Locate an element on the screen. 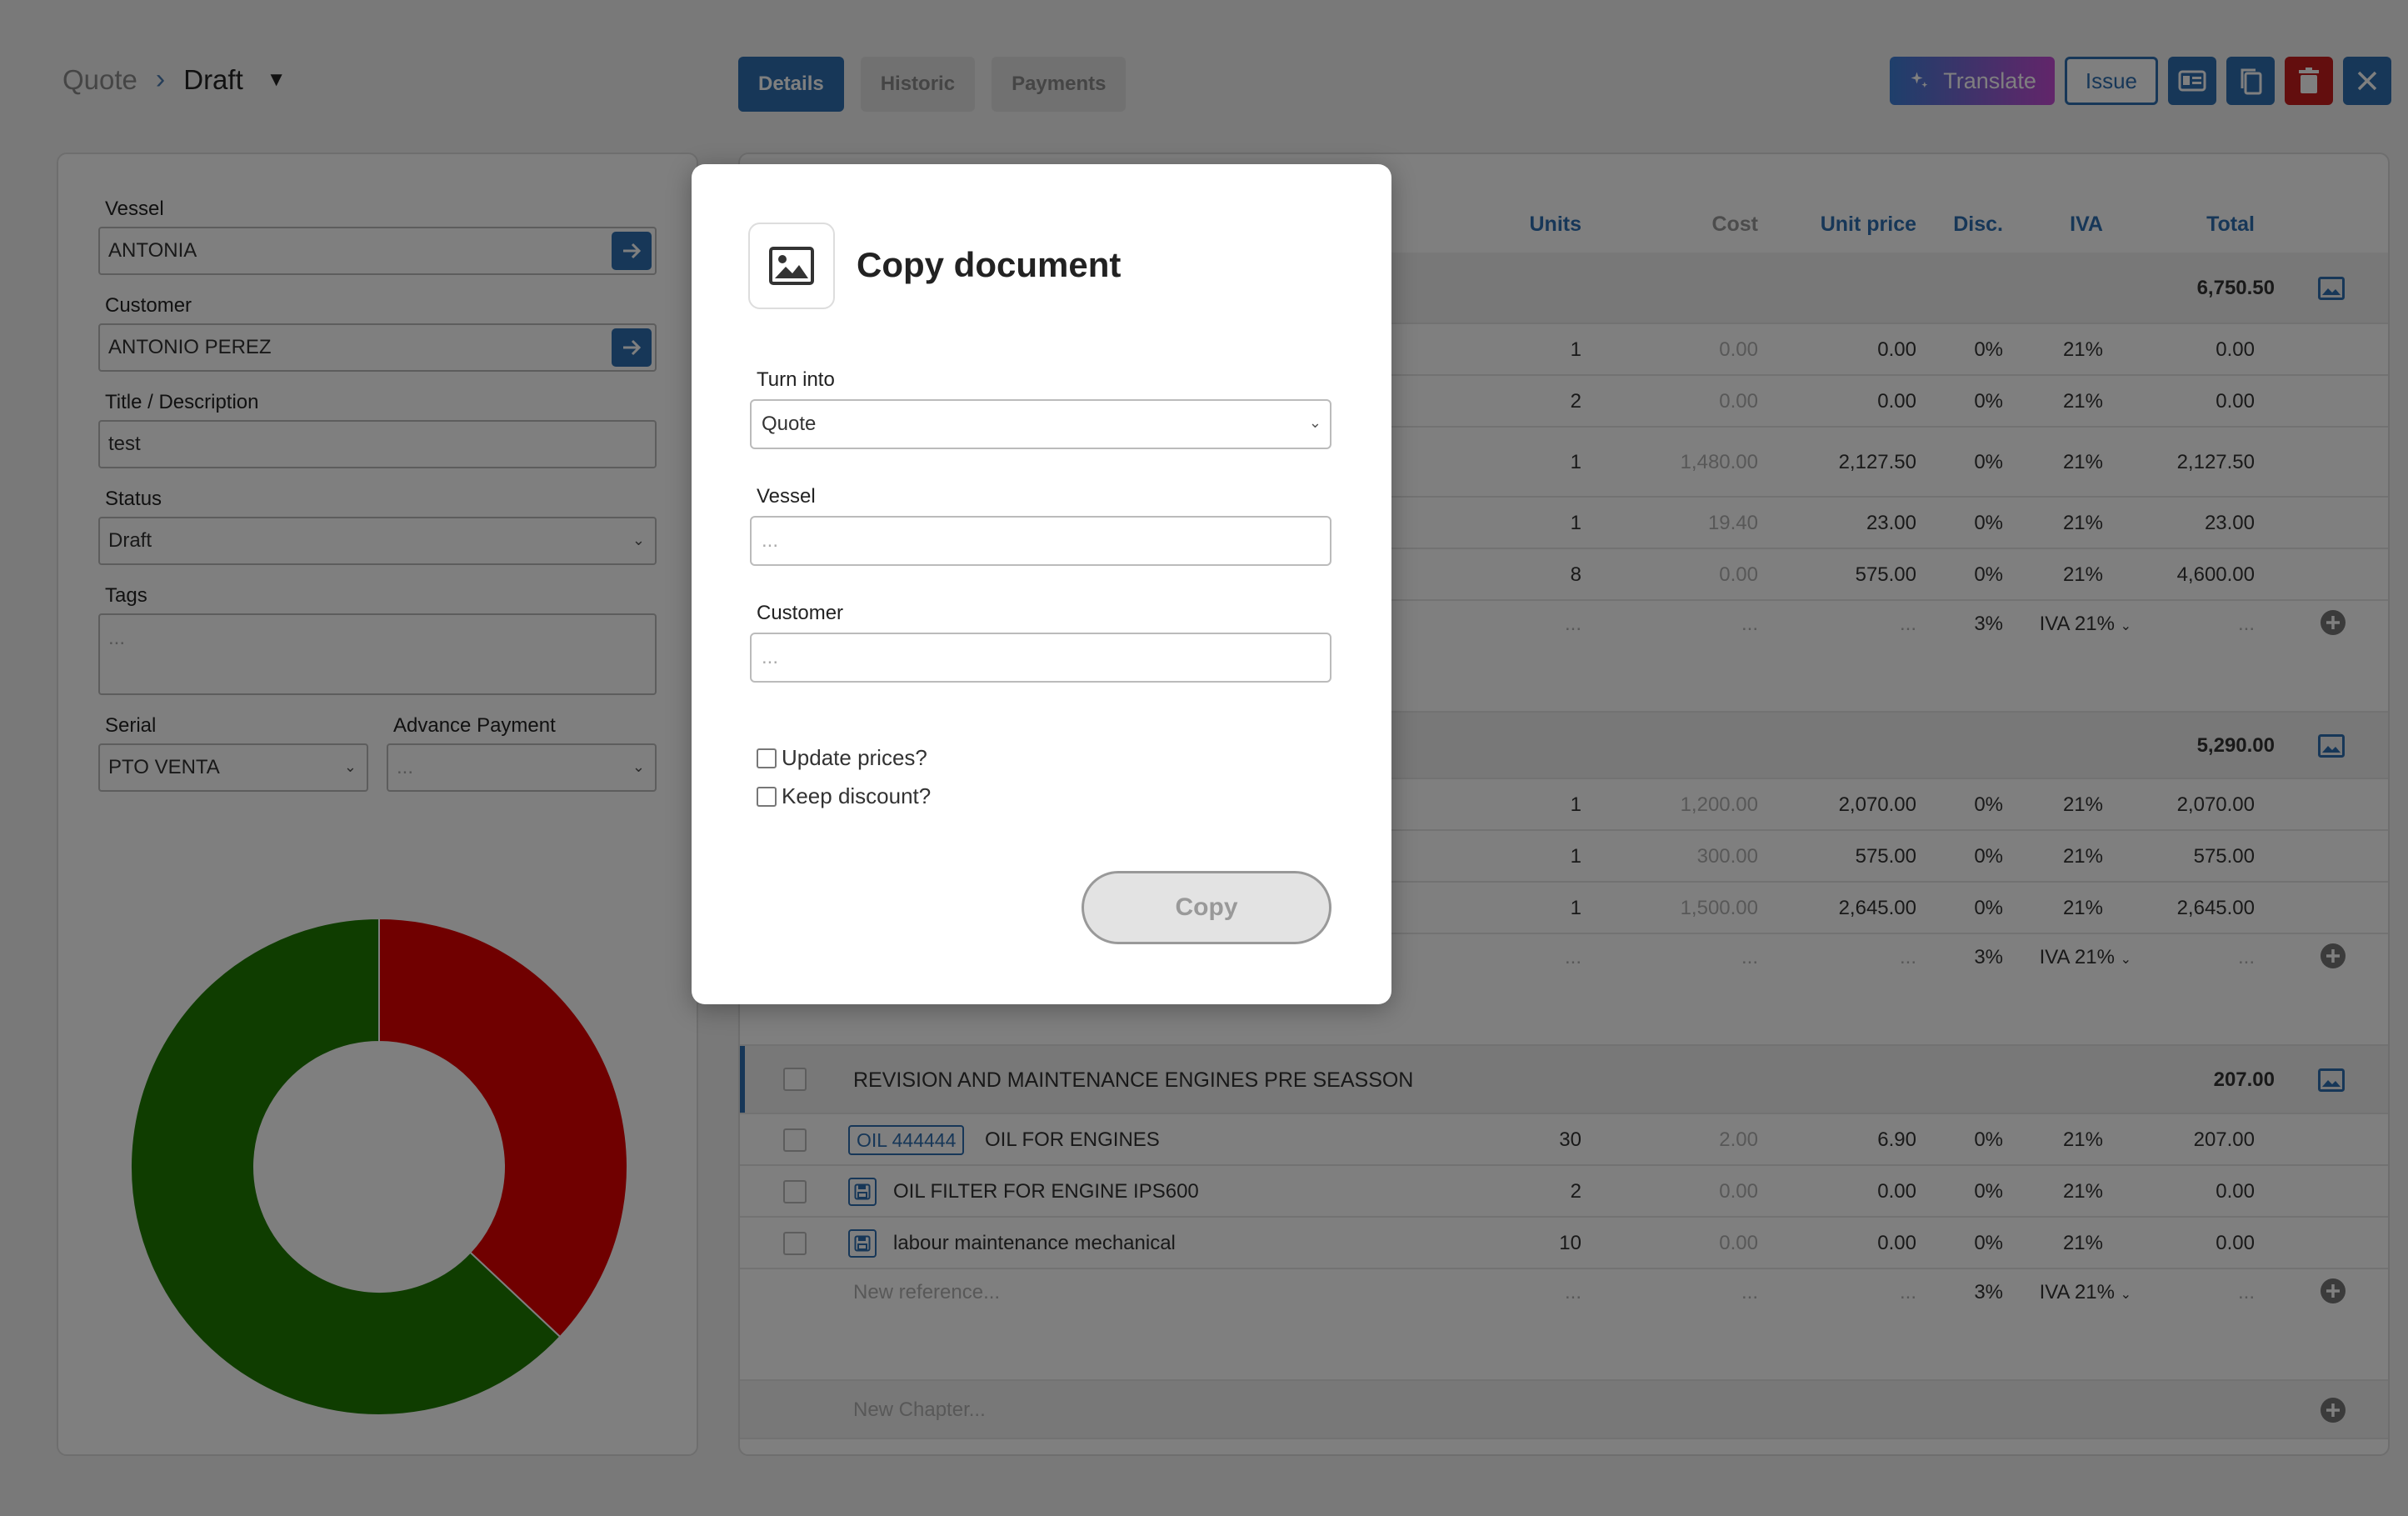  update-prices-checkbox: Update prices? is located at coordinates (842, 758).